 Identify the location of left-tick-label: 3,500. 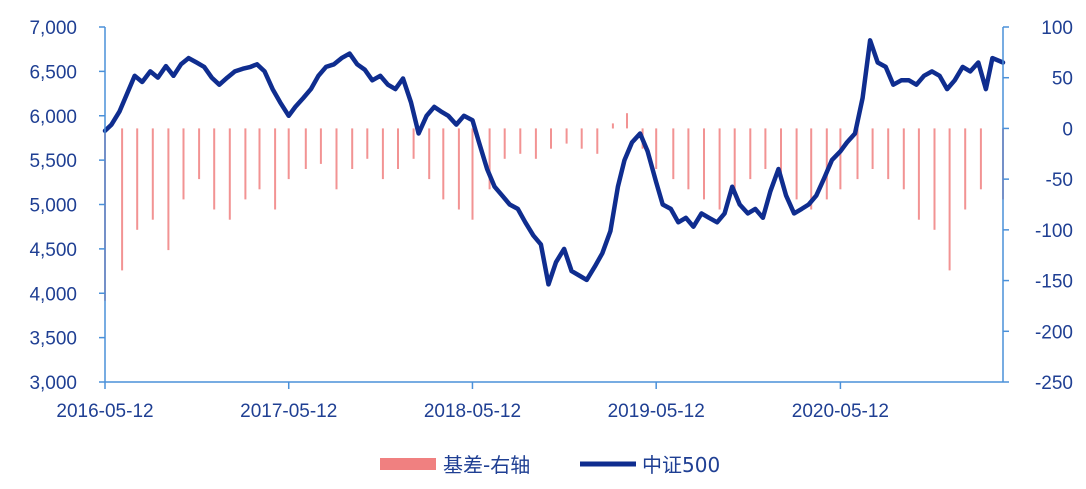
(53, 339).